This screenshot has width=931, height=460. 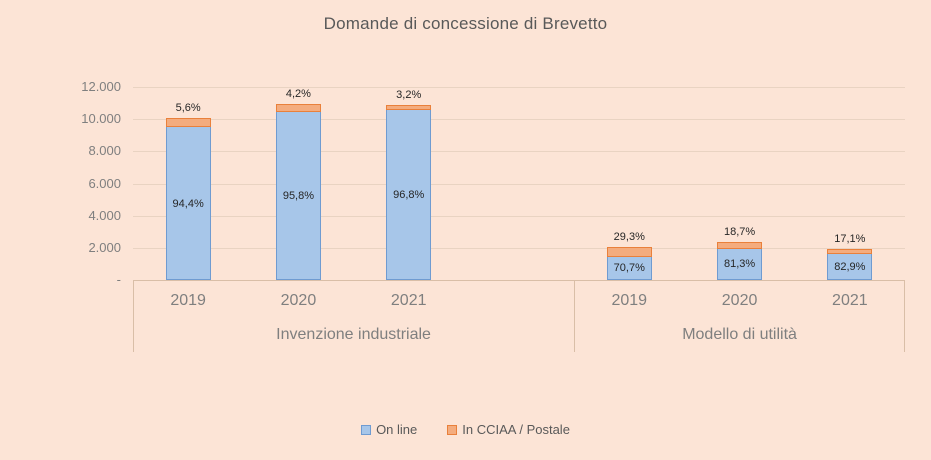 I want to click on y-tick-label: 12.000, so click(x=101, y=86).